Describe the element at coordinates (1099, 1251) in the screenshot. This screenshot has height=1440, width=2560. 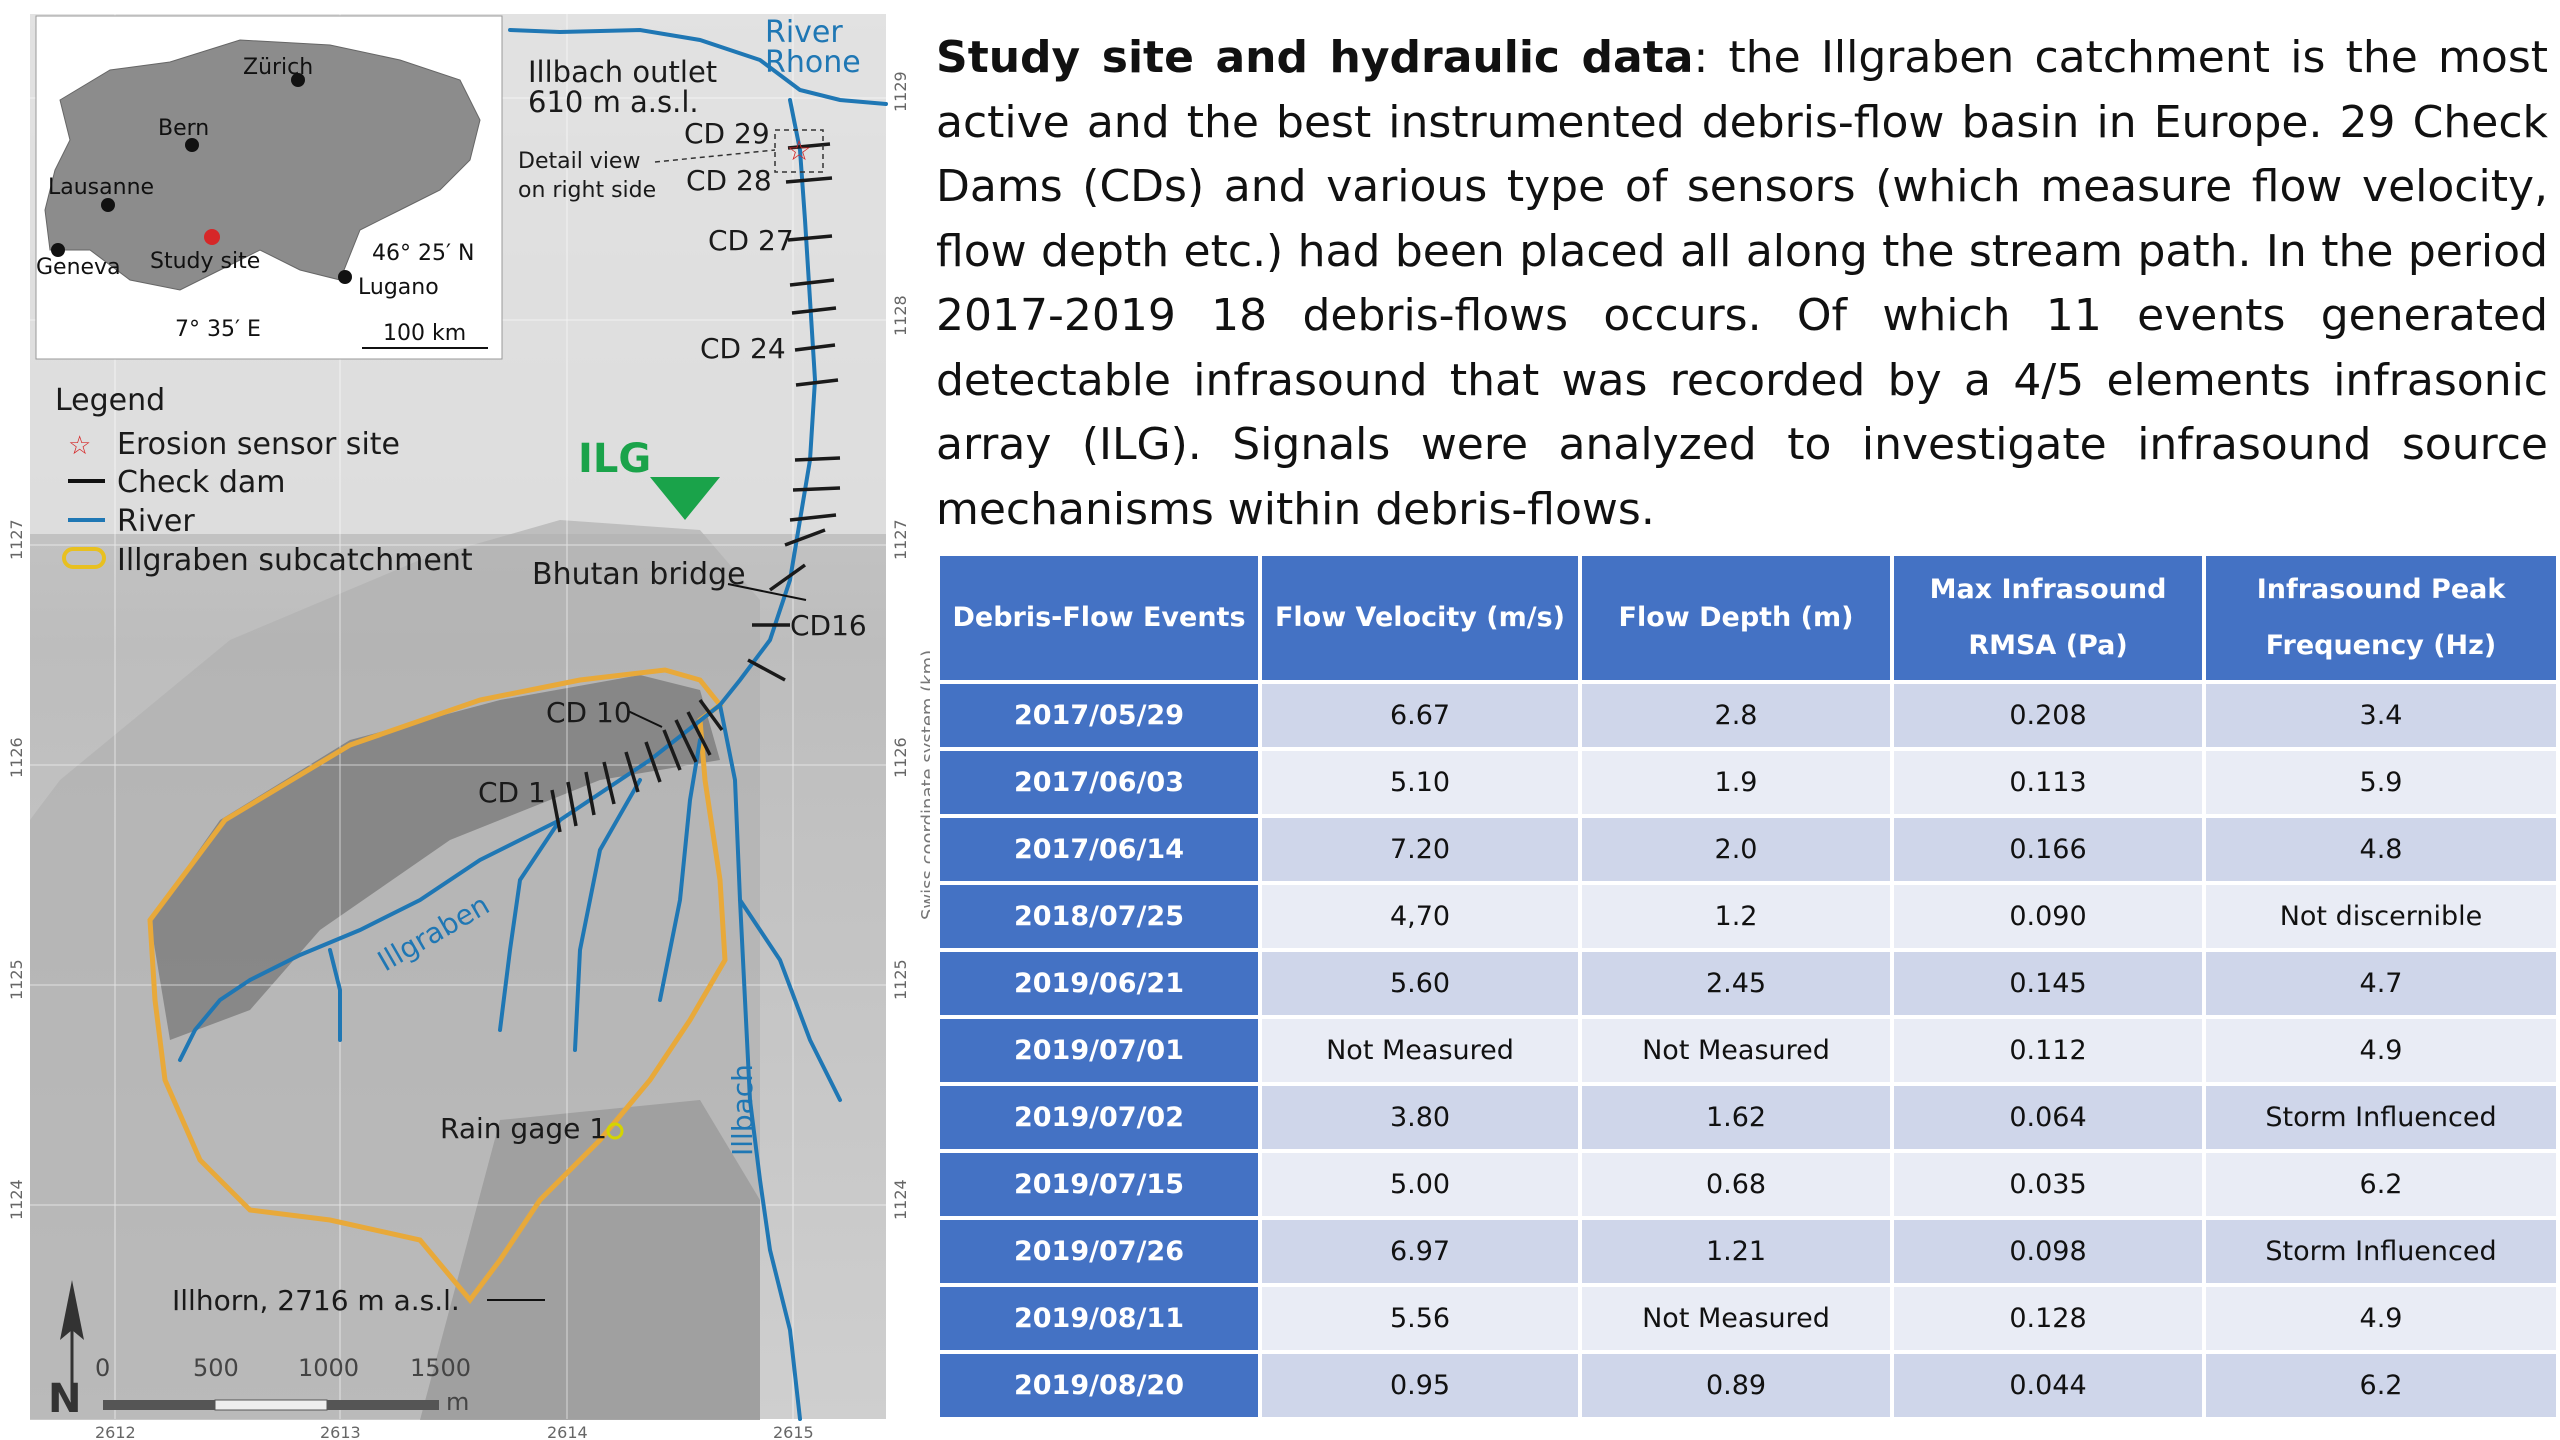
I see `cell-event-date: 2019/07/26` at that location.